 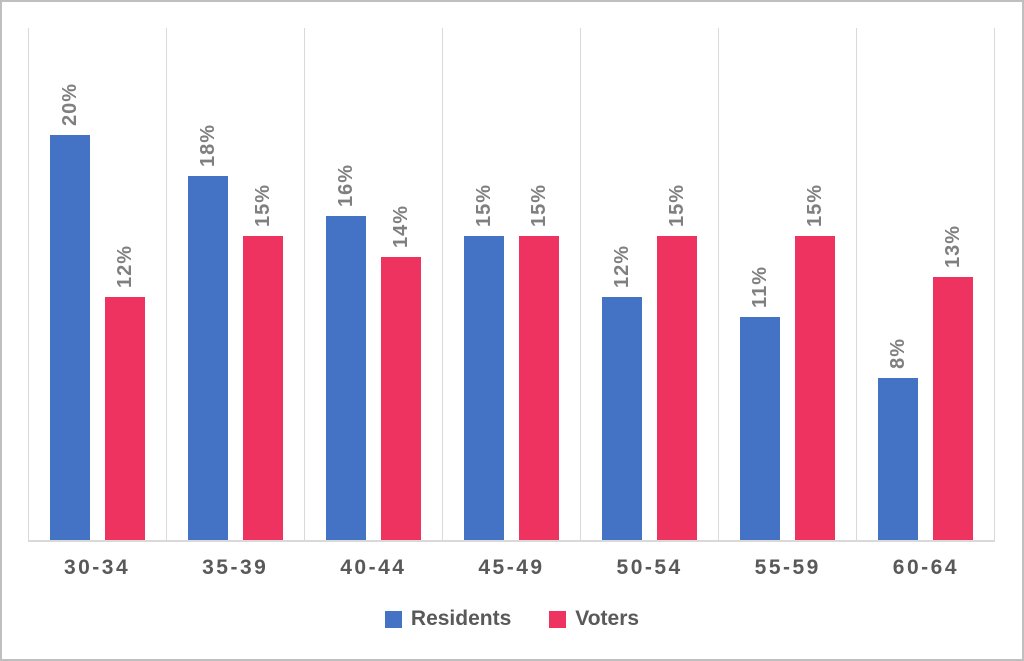 I want to click on bar-value-label: 20%, so click(x=70, y=104).